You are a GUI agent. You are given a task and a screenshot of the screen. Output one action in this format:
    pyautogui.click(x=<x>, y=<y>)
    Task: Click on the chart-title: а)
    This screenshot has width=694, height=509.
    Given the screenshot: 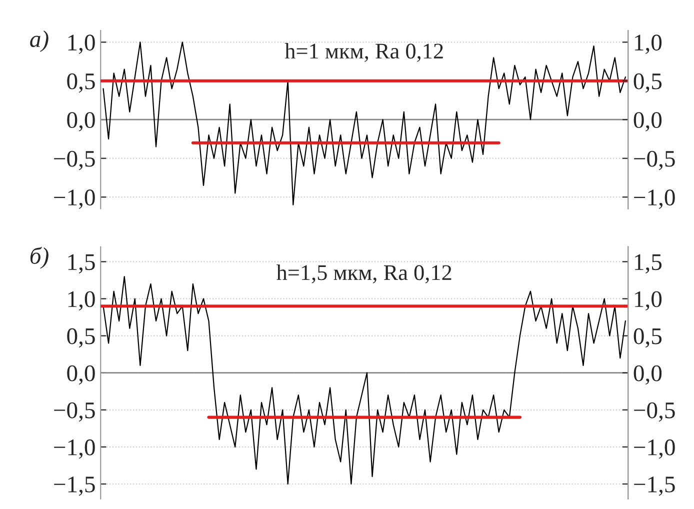 What is the action you would take?
    pyautogui.click(x=39, y=41)
    